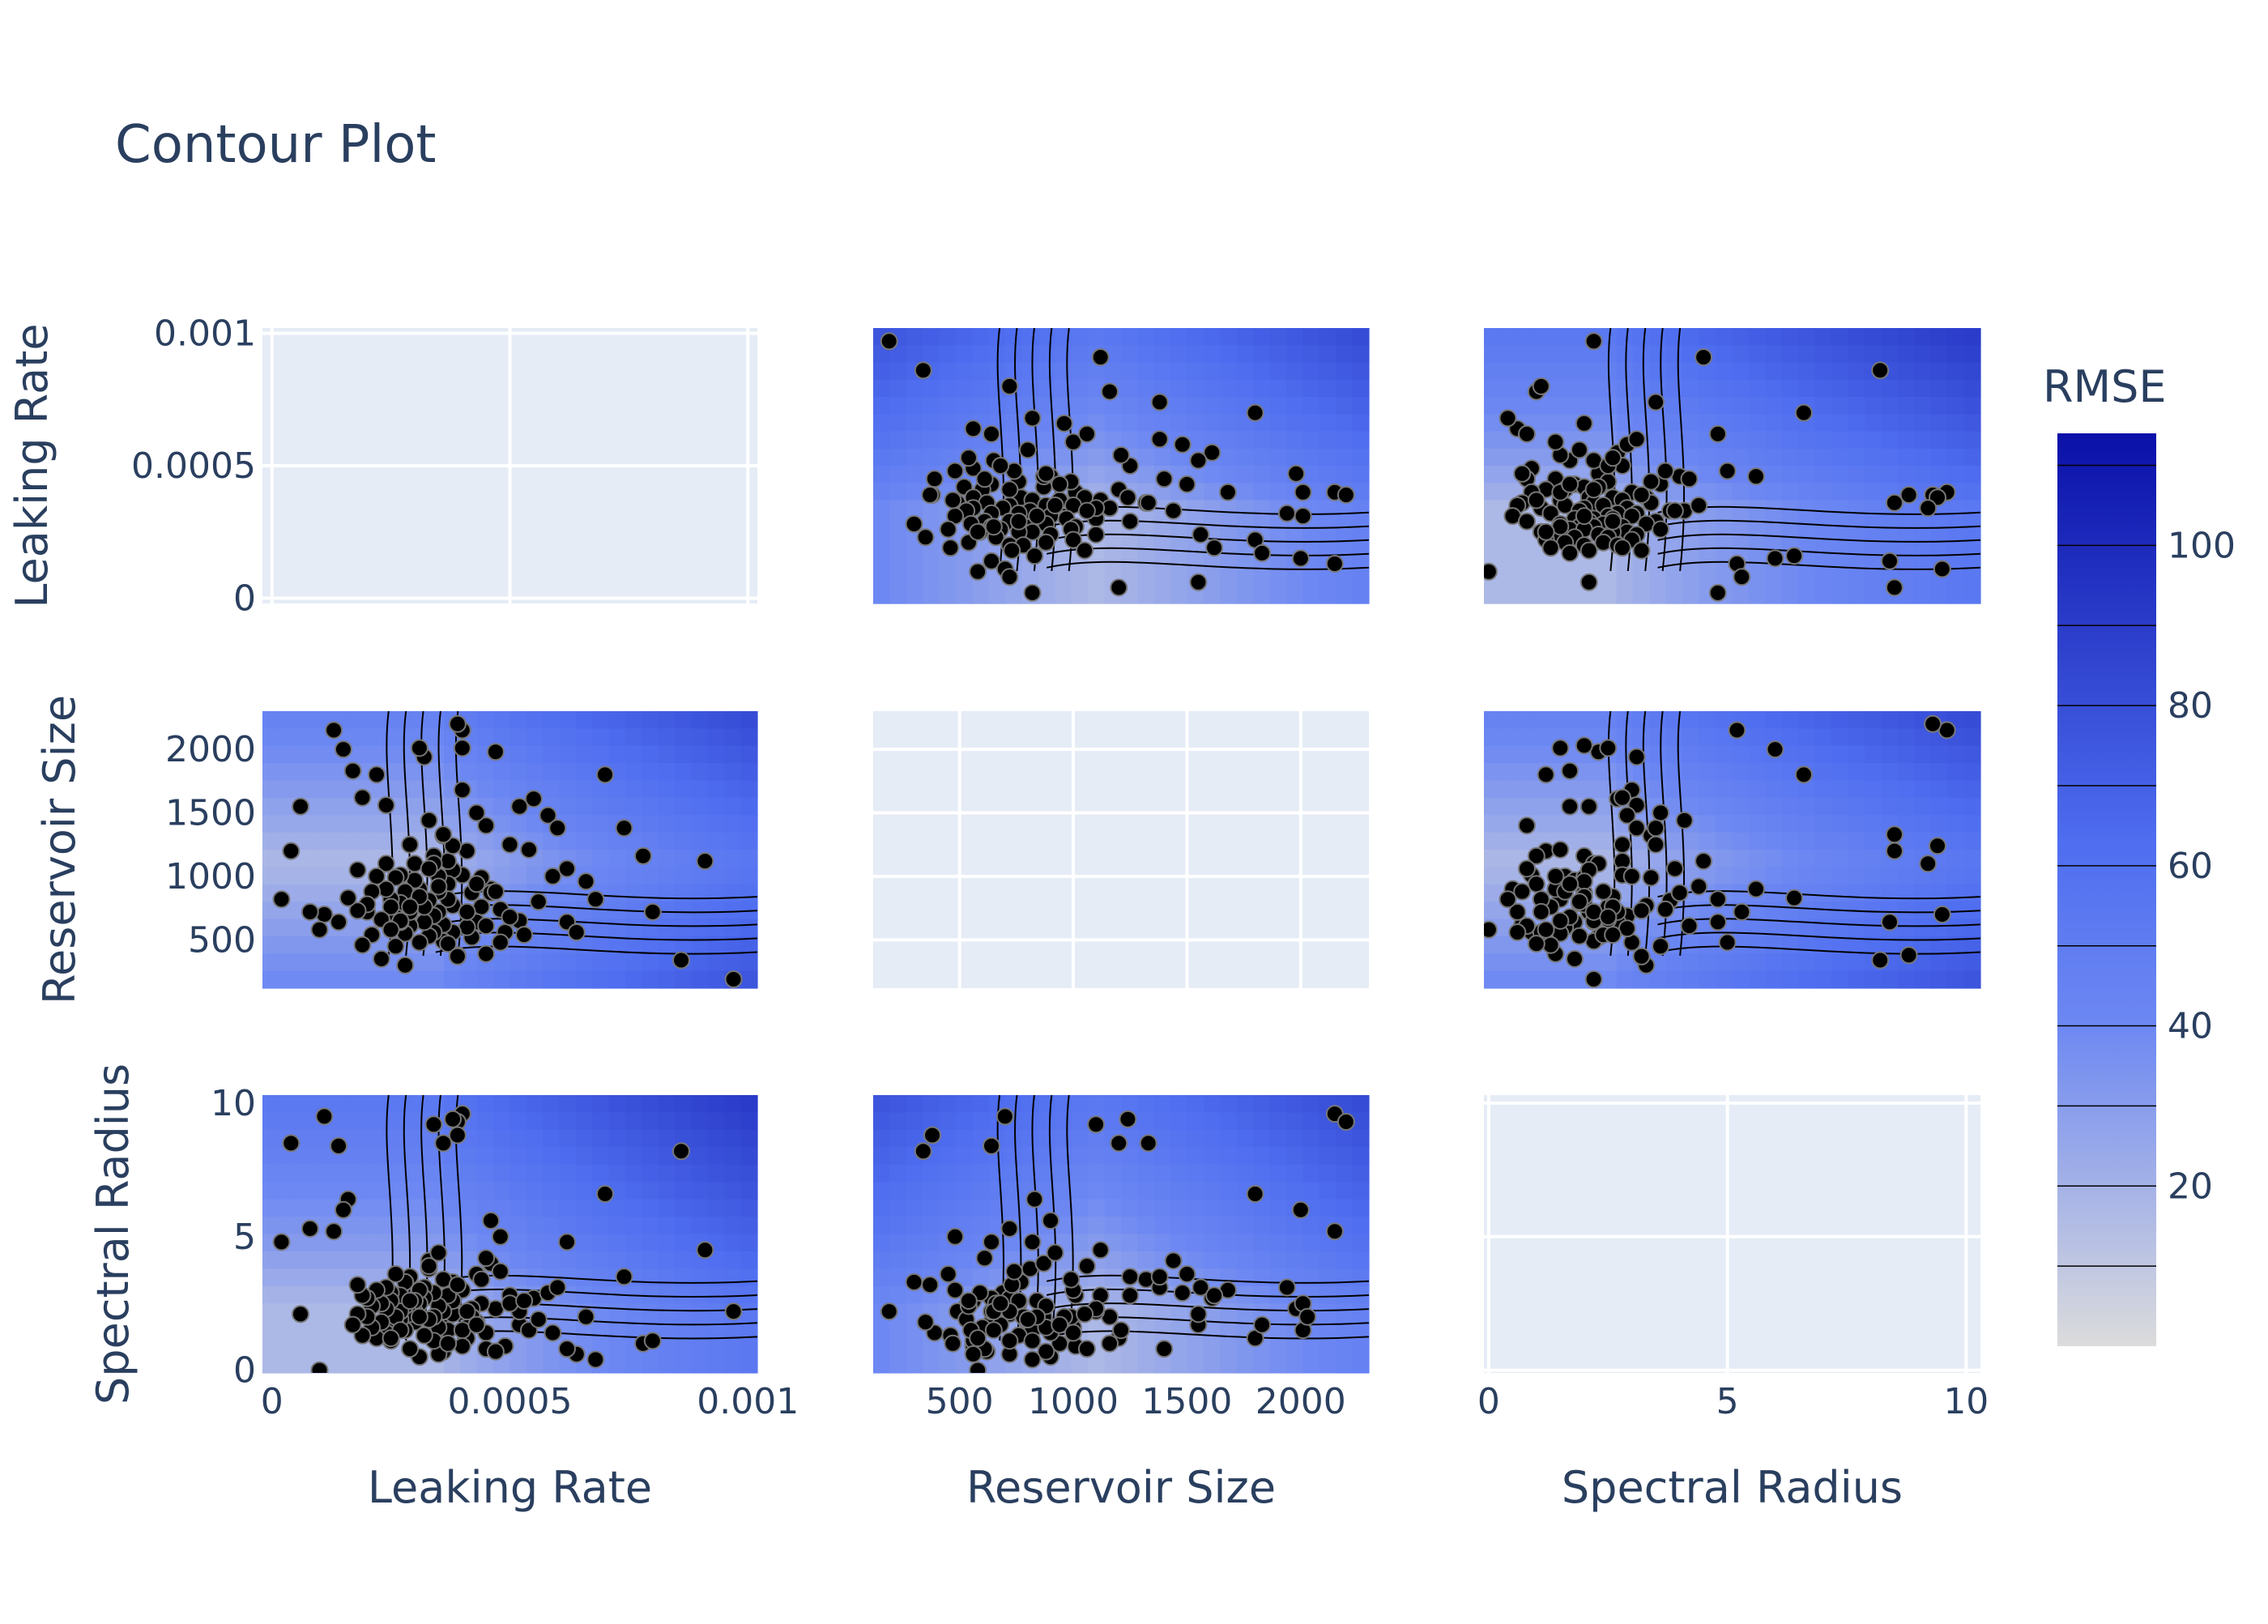 This screenshot has height=1624, width=2268. I want to click on diagonal-panel-bg, so click(1121, 849).